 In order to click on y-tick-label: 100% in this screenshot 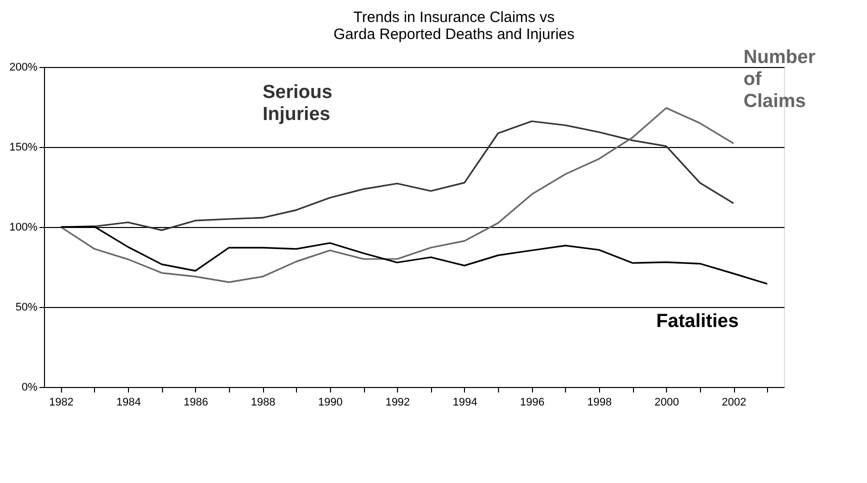, I will do `click(23, 228)`.